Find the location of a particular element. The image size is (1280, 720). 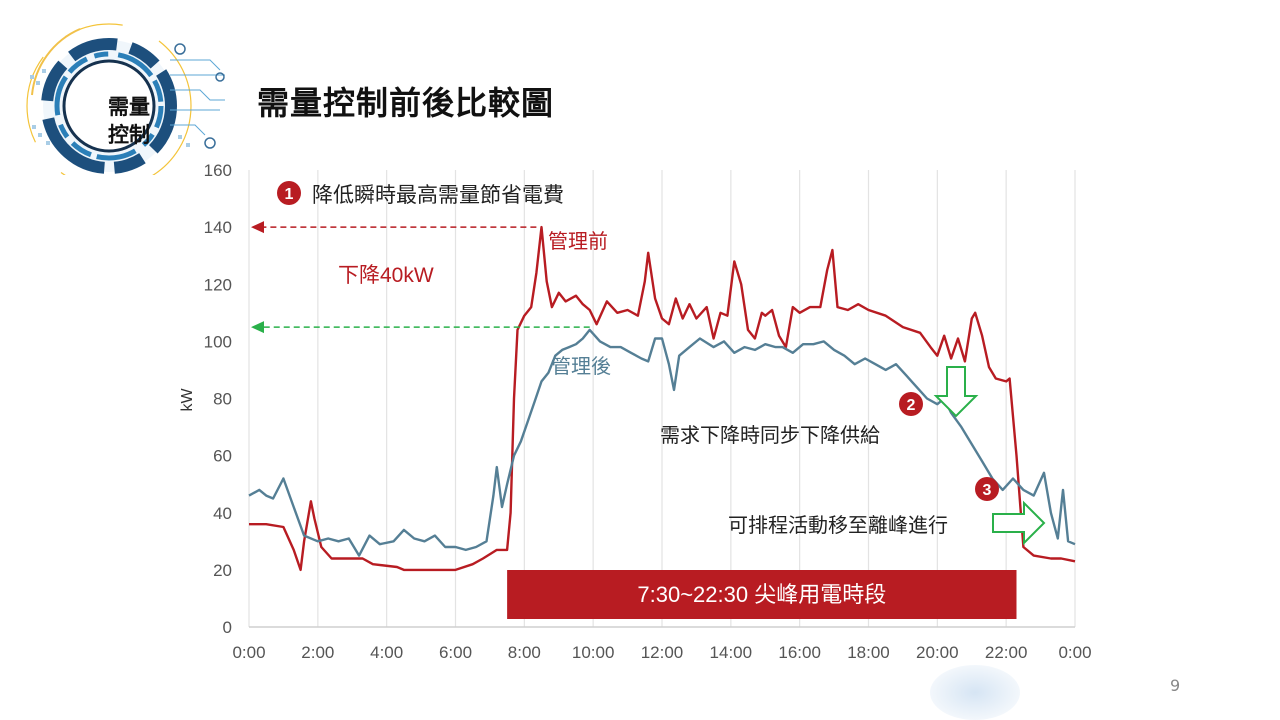

slide-title: 需量控制前後比較圖 is located at coordinates (406, 103).